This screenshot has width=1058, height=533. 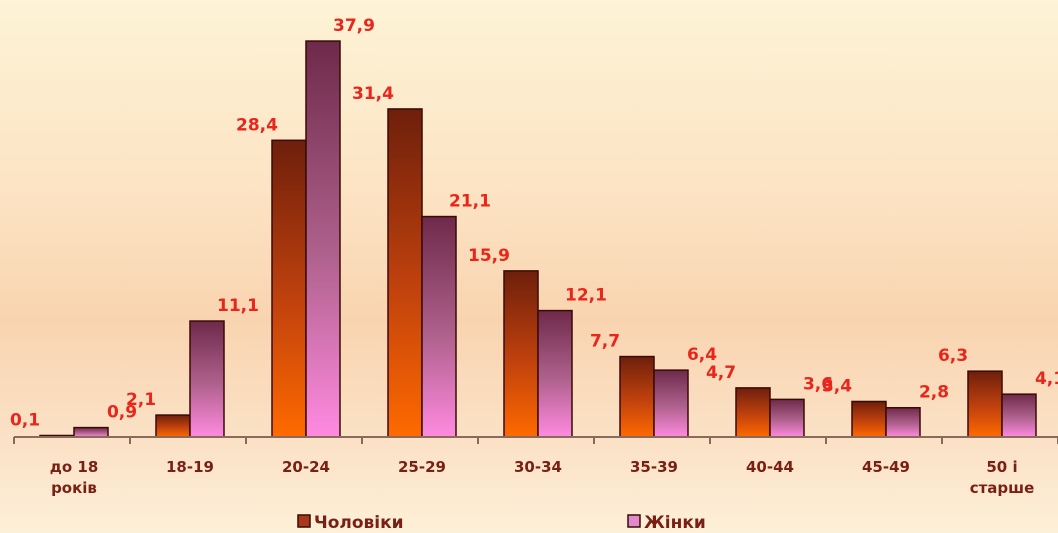 I want to click on legend-swatch-women, so click(x=634, y=521).